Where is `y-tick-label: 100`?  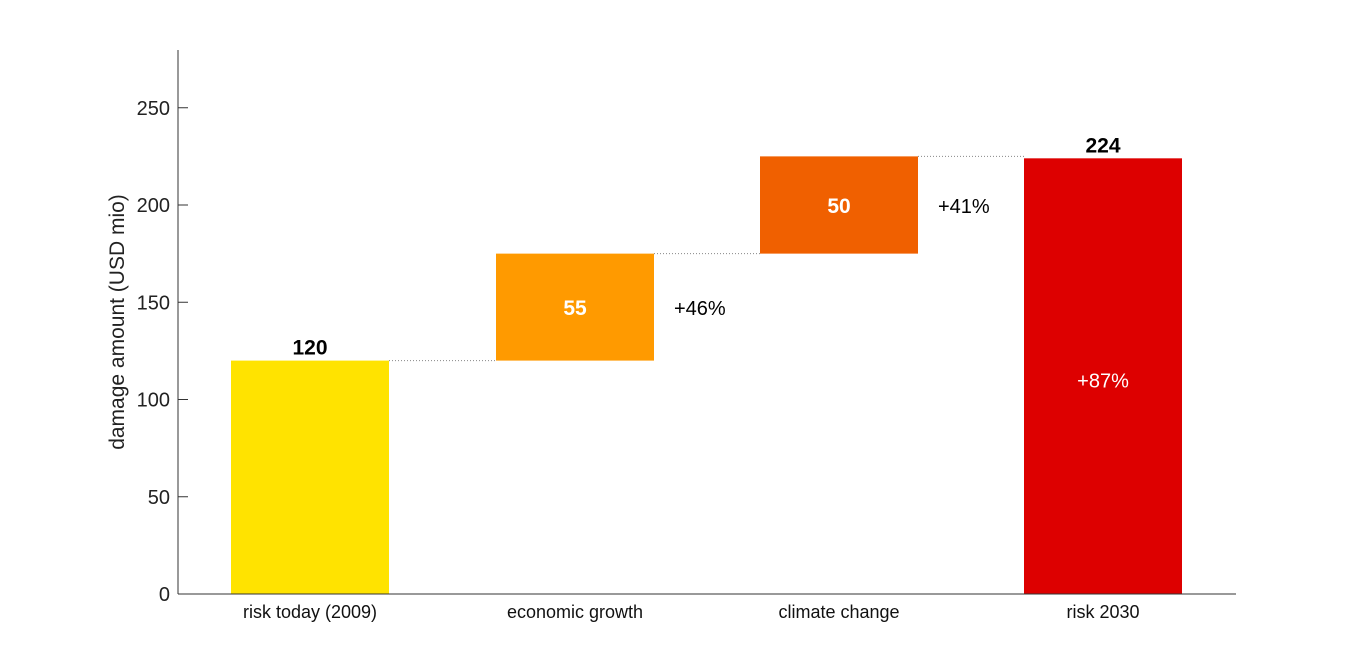 y-tick-label: 100 is located at coordinates (153, 401).